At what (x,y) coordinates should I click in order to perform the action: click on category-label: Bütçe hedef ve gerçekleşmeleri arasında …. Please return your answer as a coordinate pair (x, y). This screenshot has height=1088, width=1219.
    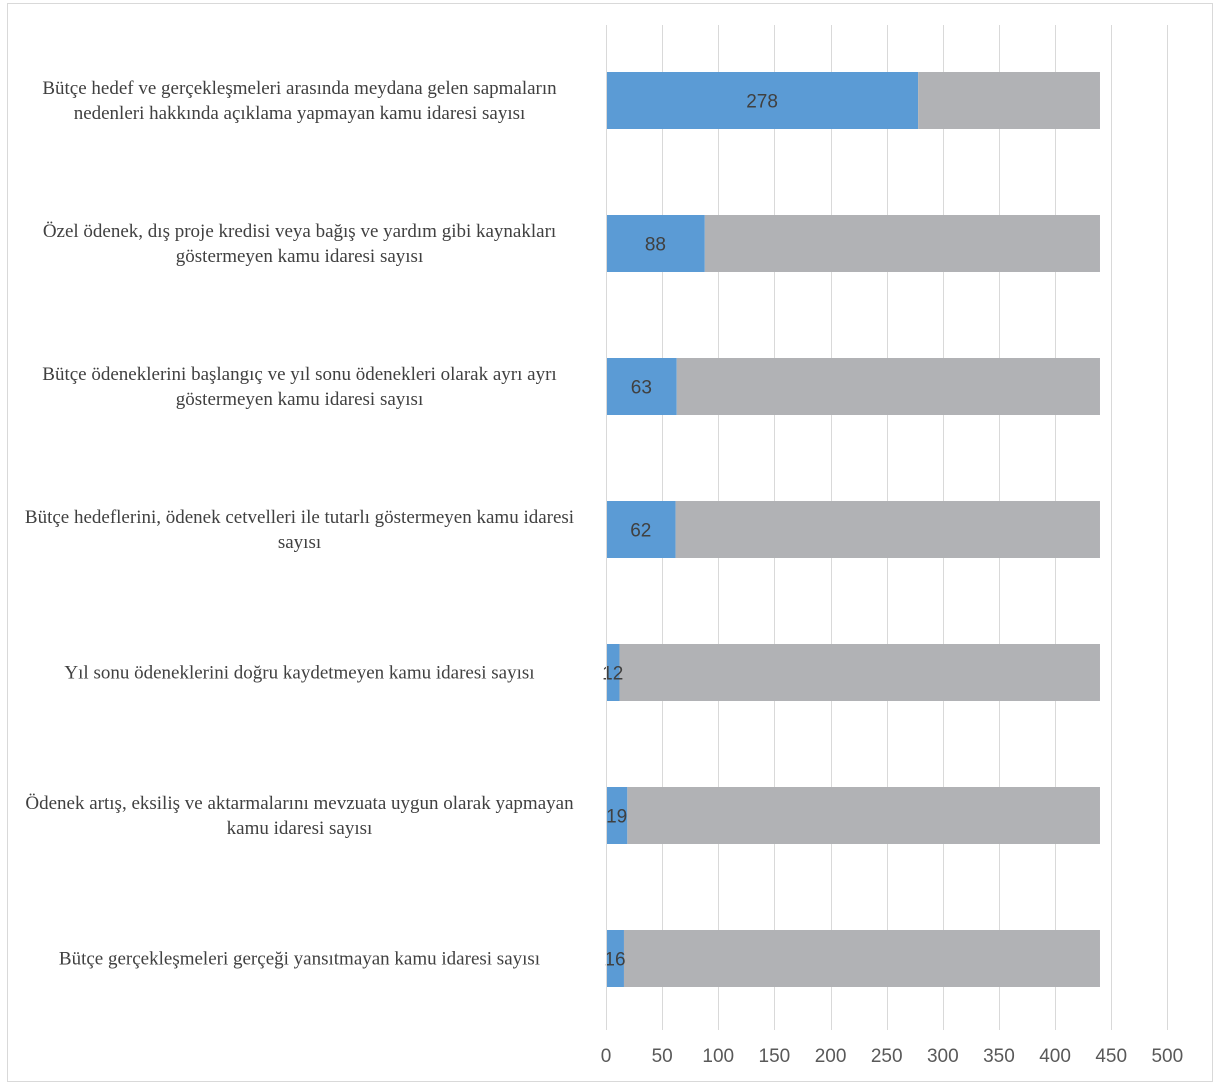
    Looking at the image, I should click on (299, 100).